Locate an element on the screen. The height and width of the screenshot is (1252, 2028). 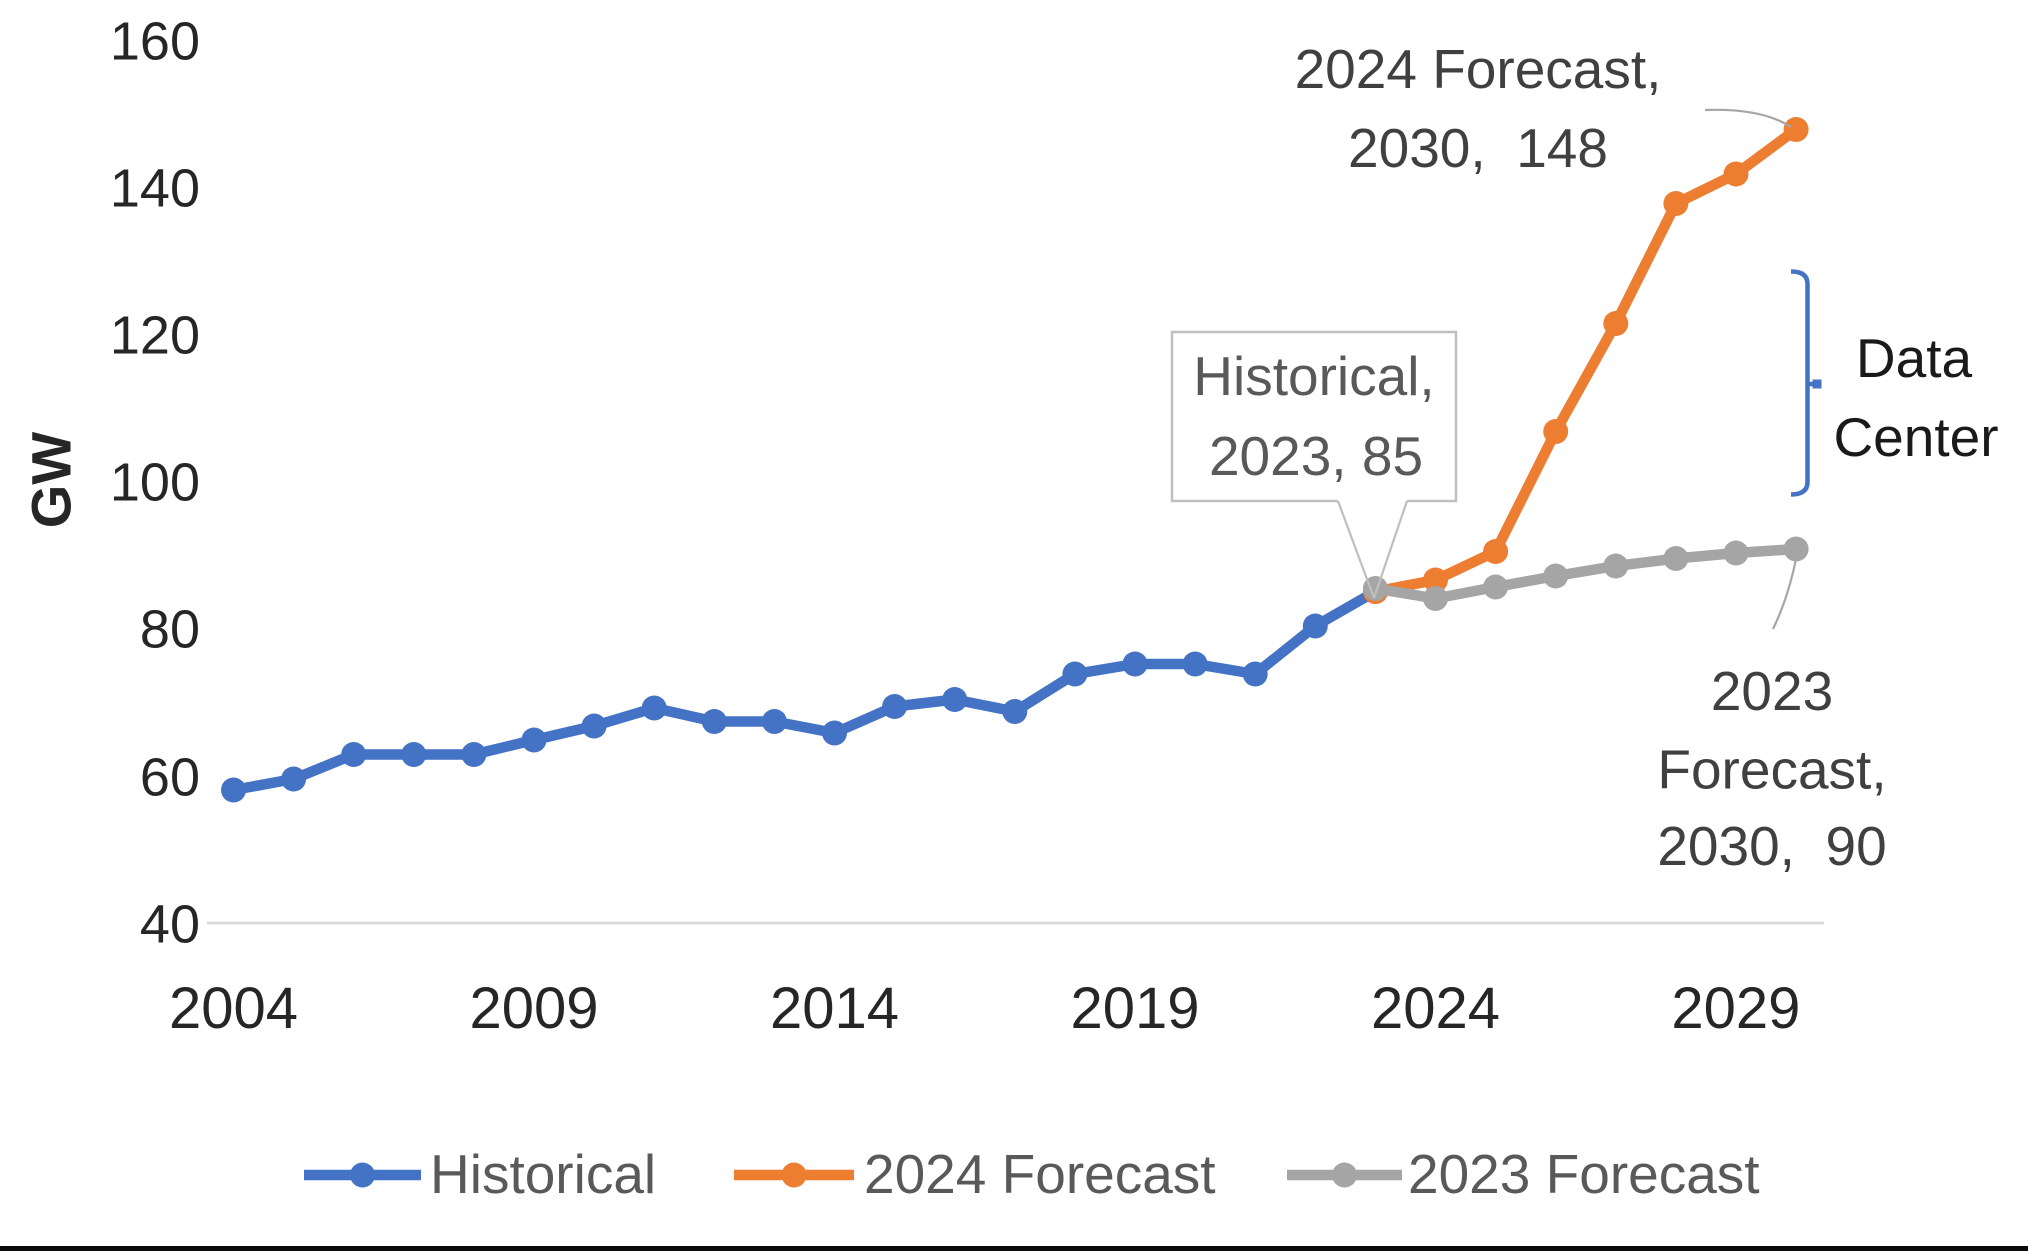
svg-text: 2019 is located at coordinates (1134, 1008).